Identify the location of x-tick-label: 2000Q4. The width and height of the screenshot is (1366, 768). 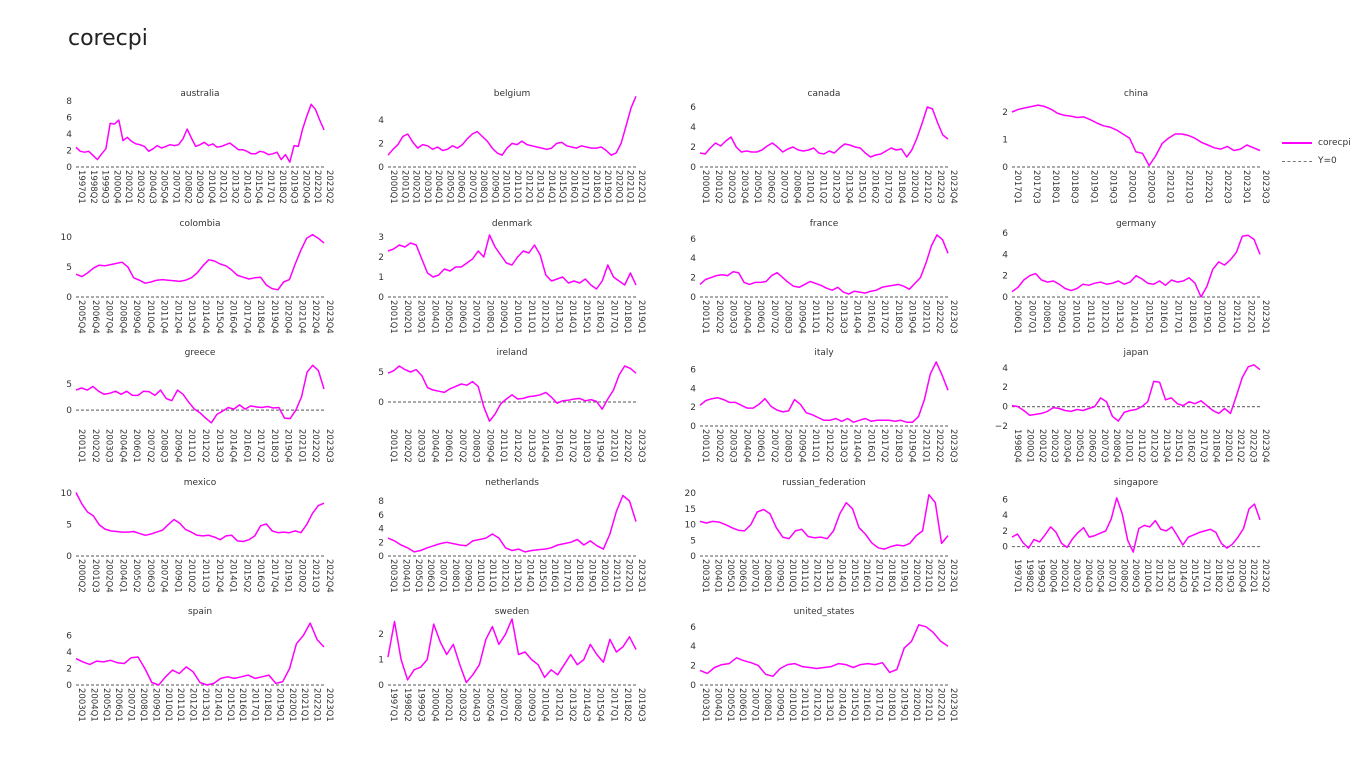
(1052, 576).